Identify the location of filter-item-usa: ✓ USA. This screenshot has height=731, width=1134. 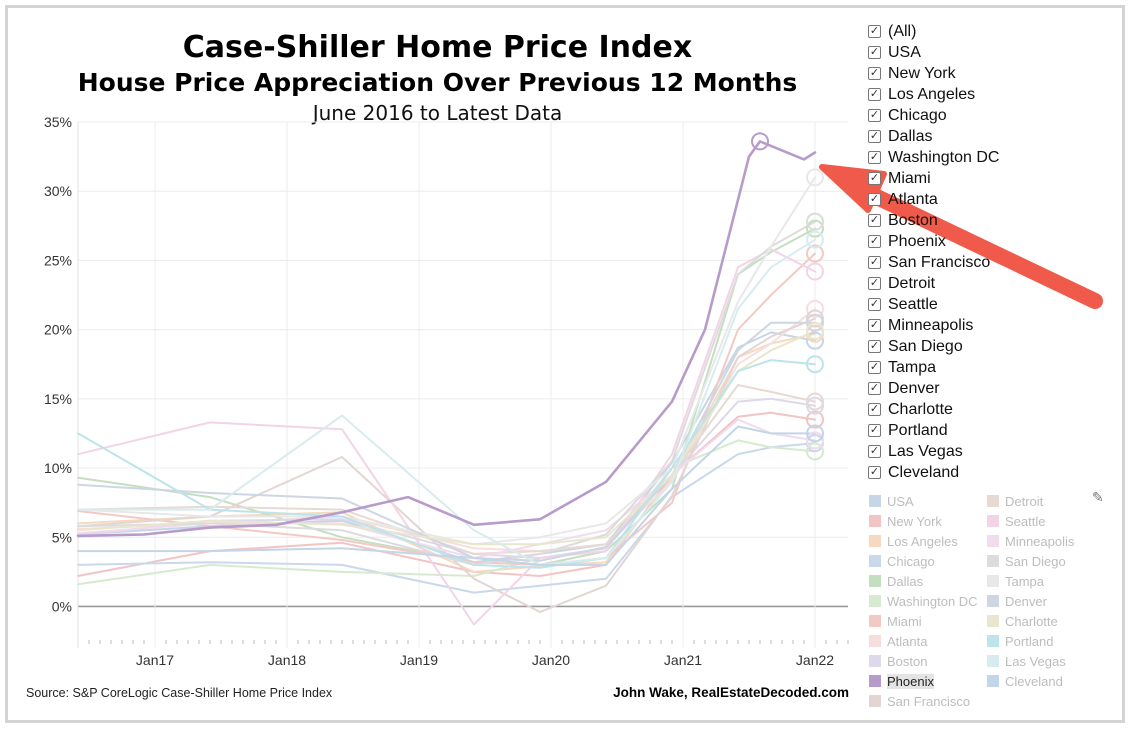
(988, 52).